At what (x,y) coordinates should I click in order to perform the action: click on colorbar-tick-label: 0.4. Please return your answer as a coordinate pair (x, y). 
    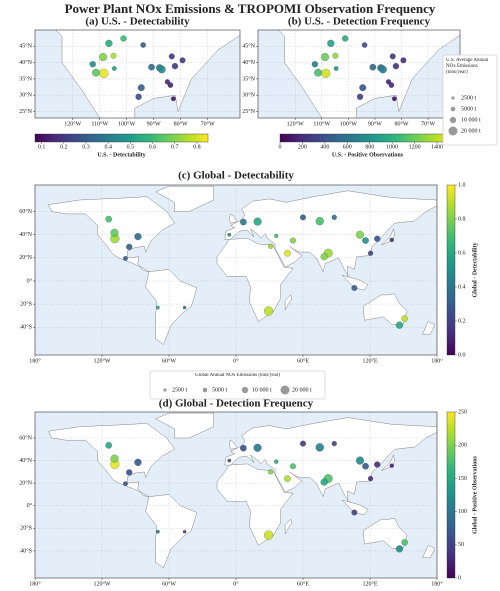
    Looking at the image, I should click on (462, 287).